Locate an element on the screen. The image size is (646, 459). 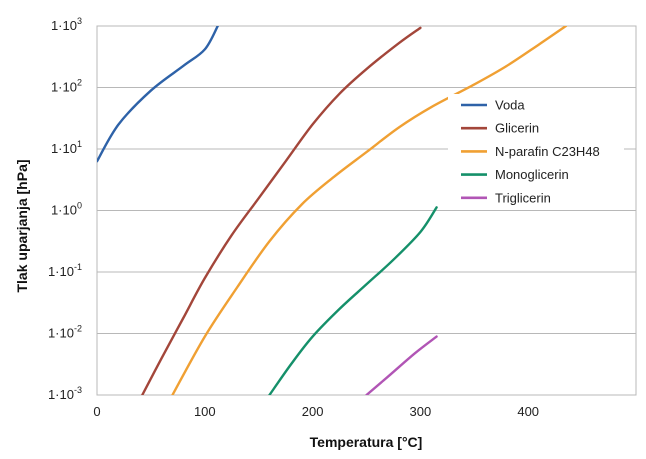
x-tick-label: 200 is located at coordinates (313, 411).